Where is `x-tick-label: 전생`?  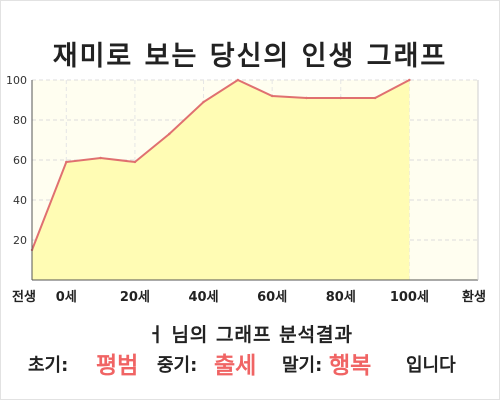 x-tick-label: 전생 is located at coordinates (24, 297).